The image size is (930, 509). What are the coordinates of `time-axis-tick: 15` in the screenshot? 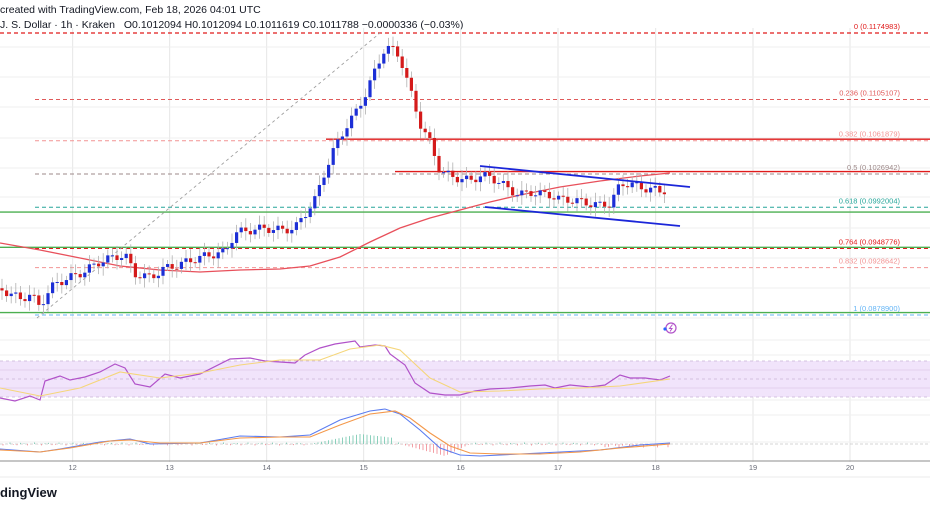 It's located at (363, 467).